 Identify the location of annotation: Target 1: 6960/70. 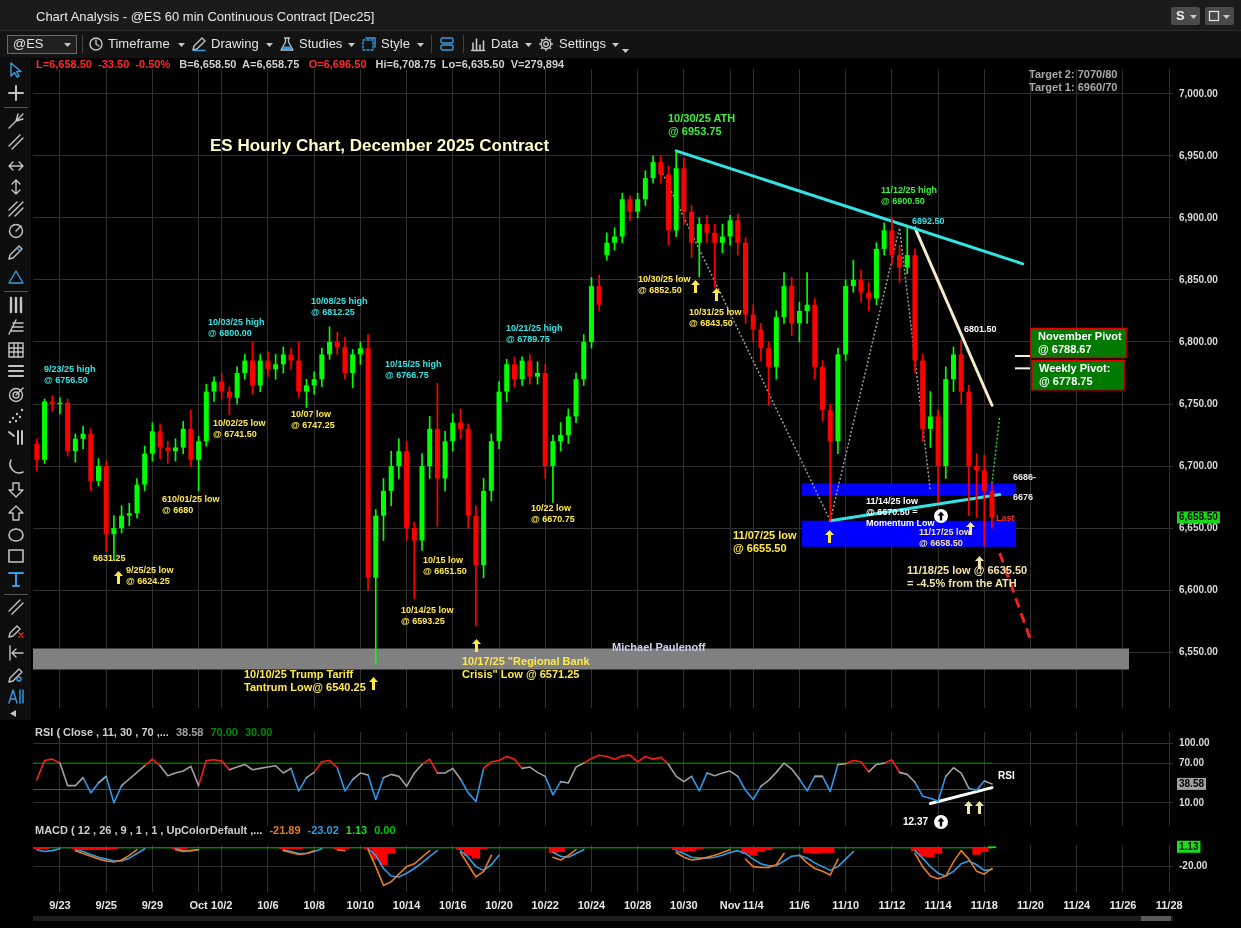
(1073, 87).